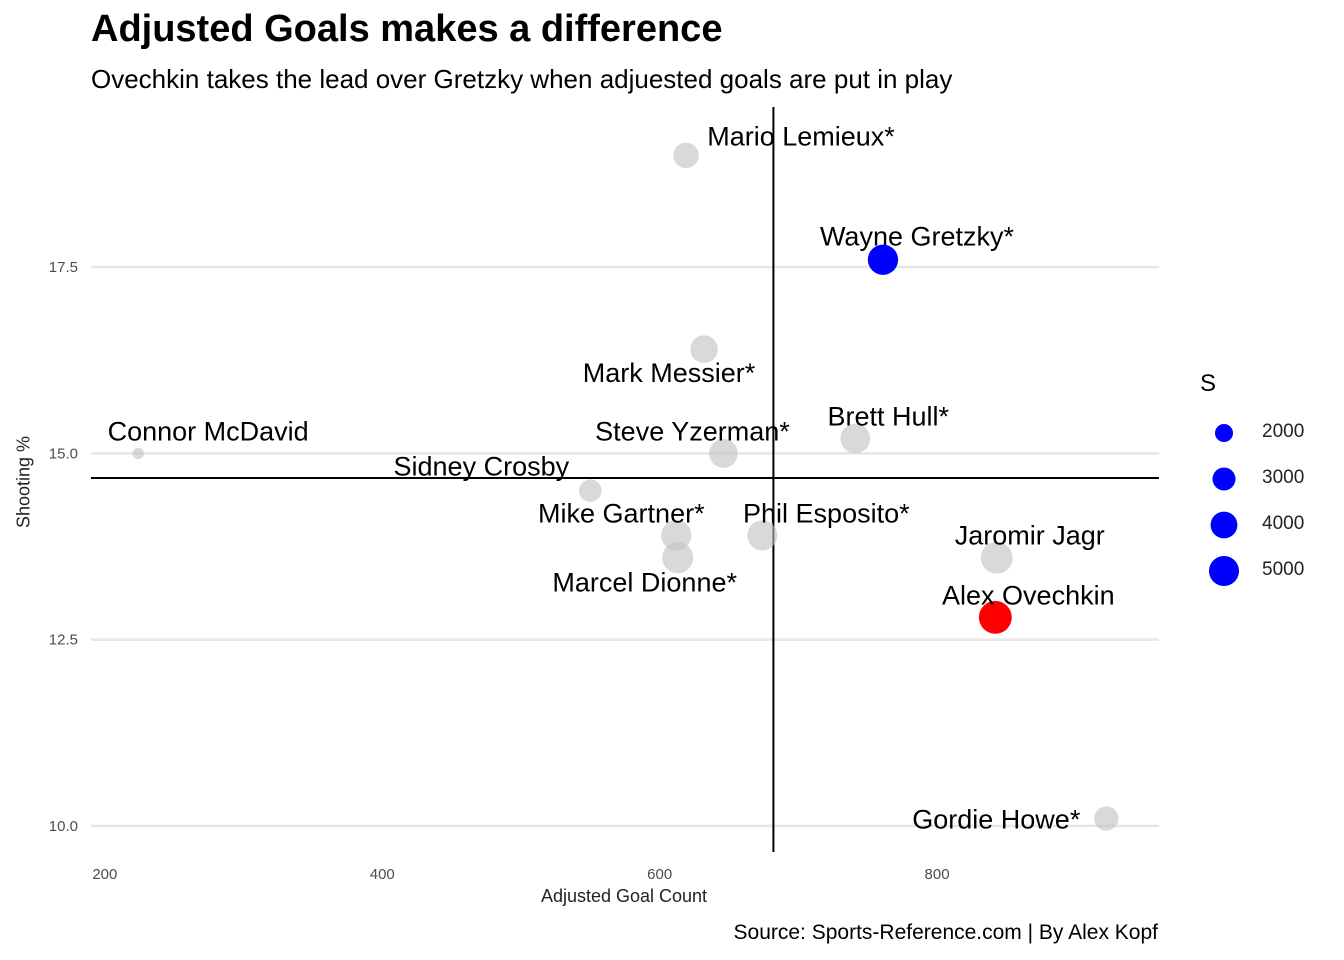 The image size is (1344, 960). What do you see at coordinates (63, 453) in the screenshot?
I see `y-tick-label: 15.0` at bounding box center [63, 453].